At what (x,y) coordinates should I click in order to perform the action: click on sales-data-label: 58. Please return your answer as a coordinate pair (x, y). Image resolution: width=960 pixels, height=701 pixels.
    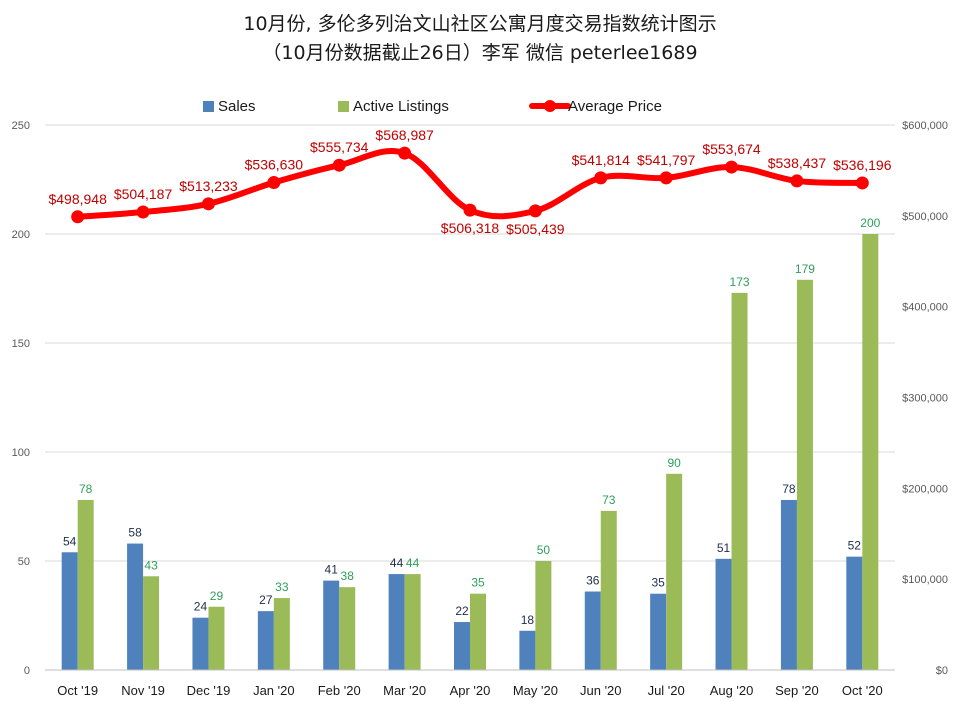
    Looking at the image, I should click on (135, 533).